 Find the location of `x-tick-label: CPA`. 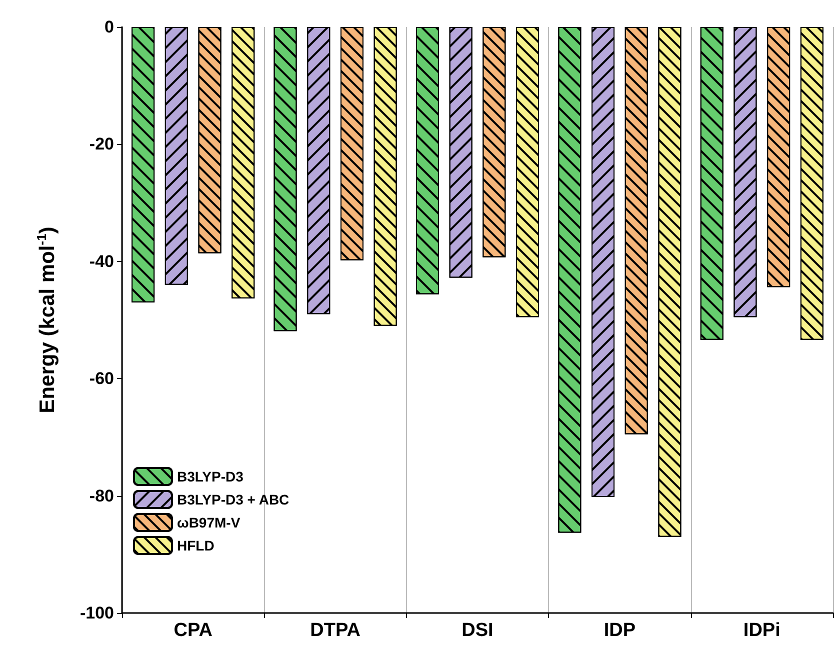

x-tick-label: CPA is located at coordinates (193, 630).